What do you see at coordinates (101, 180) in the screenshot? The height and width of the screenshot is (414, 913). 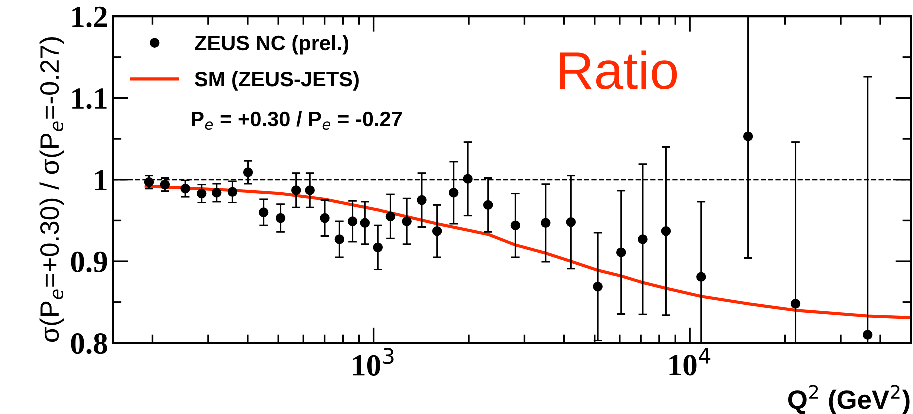 I see `y-tick-label: 1` at bounding box center [101, 180].